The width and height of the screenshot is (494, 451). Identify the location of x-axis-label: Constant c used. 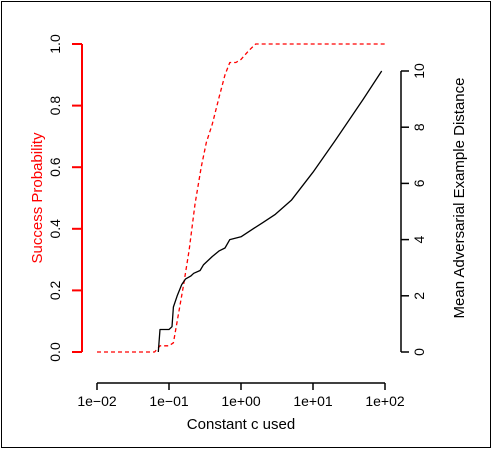
(241, 424).